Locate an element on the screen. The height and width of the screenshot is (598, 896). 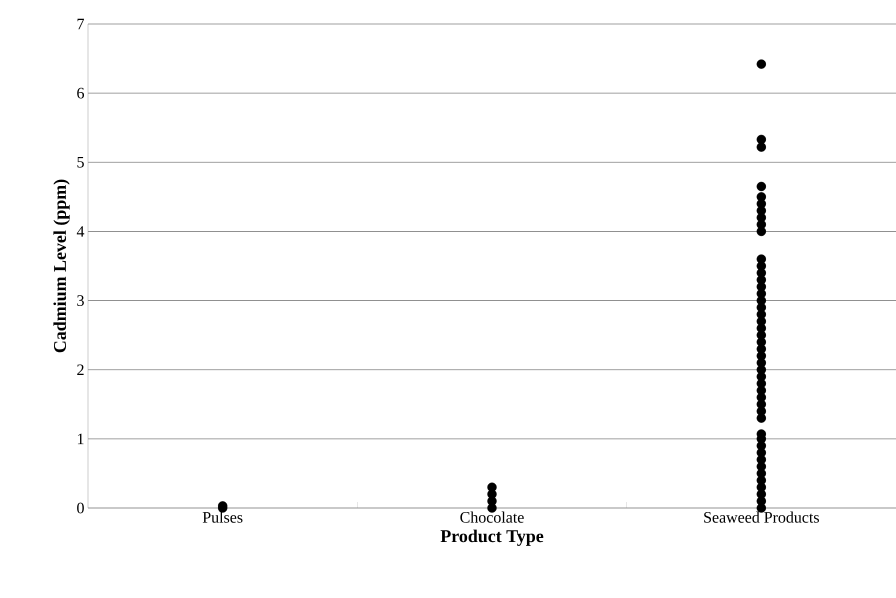
y-tick-label: 1 is located at coordinates (81, 439).